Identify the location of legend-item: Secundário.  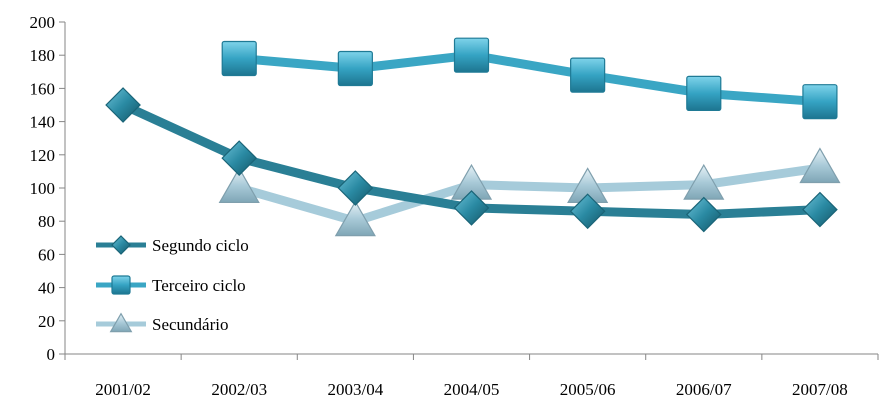
(162, 323).